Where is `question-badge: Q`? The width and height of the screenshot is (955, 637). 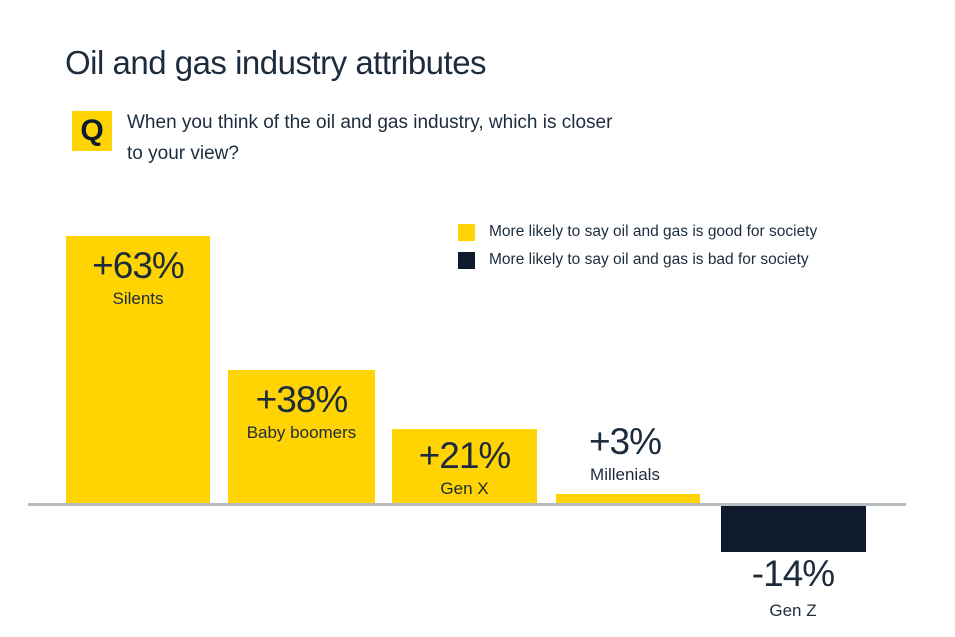 question-badge: Q is located at coordinates (92, 131).